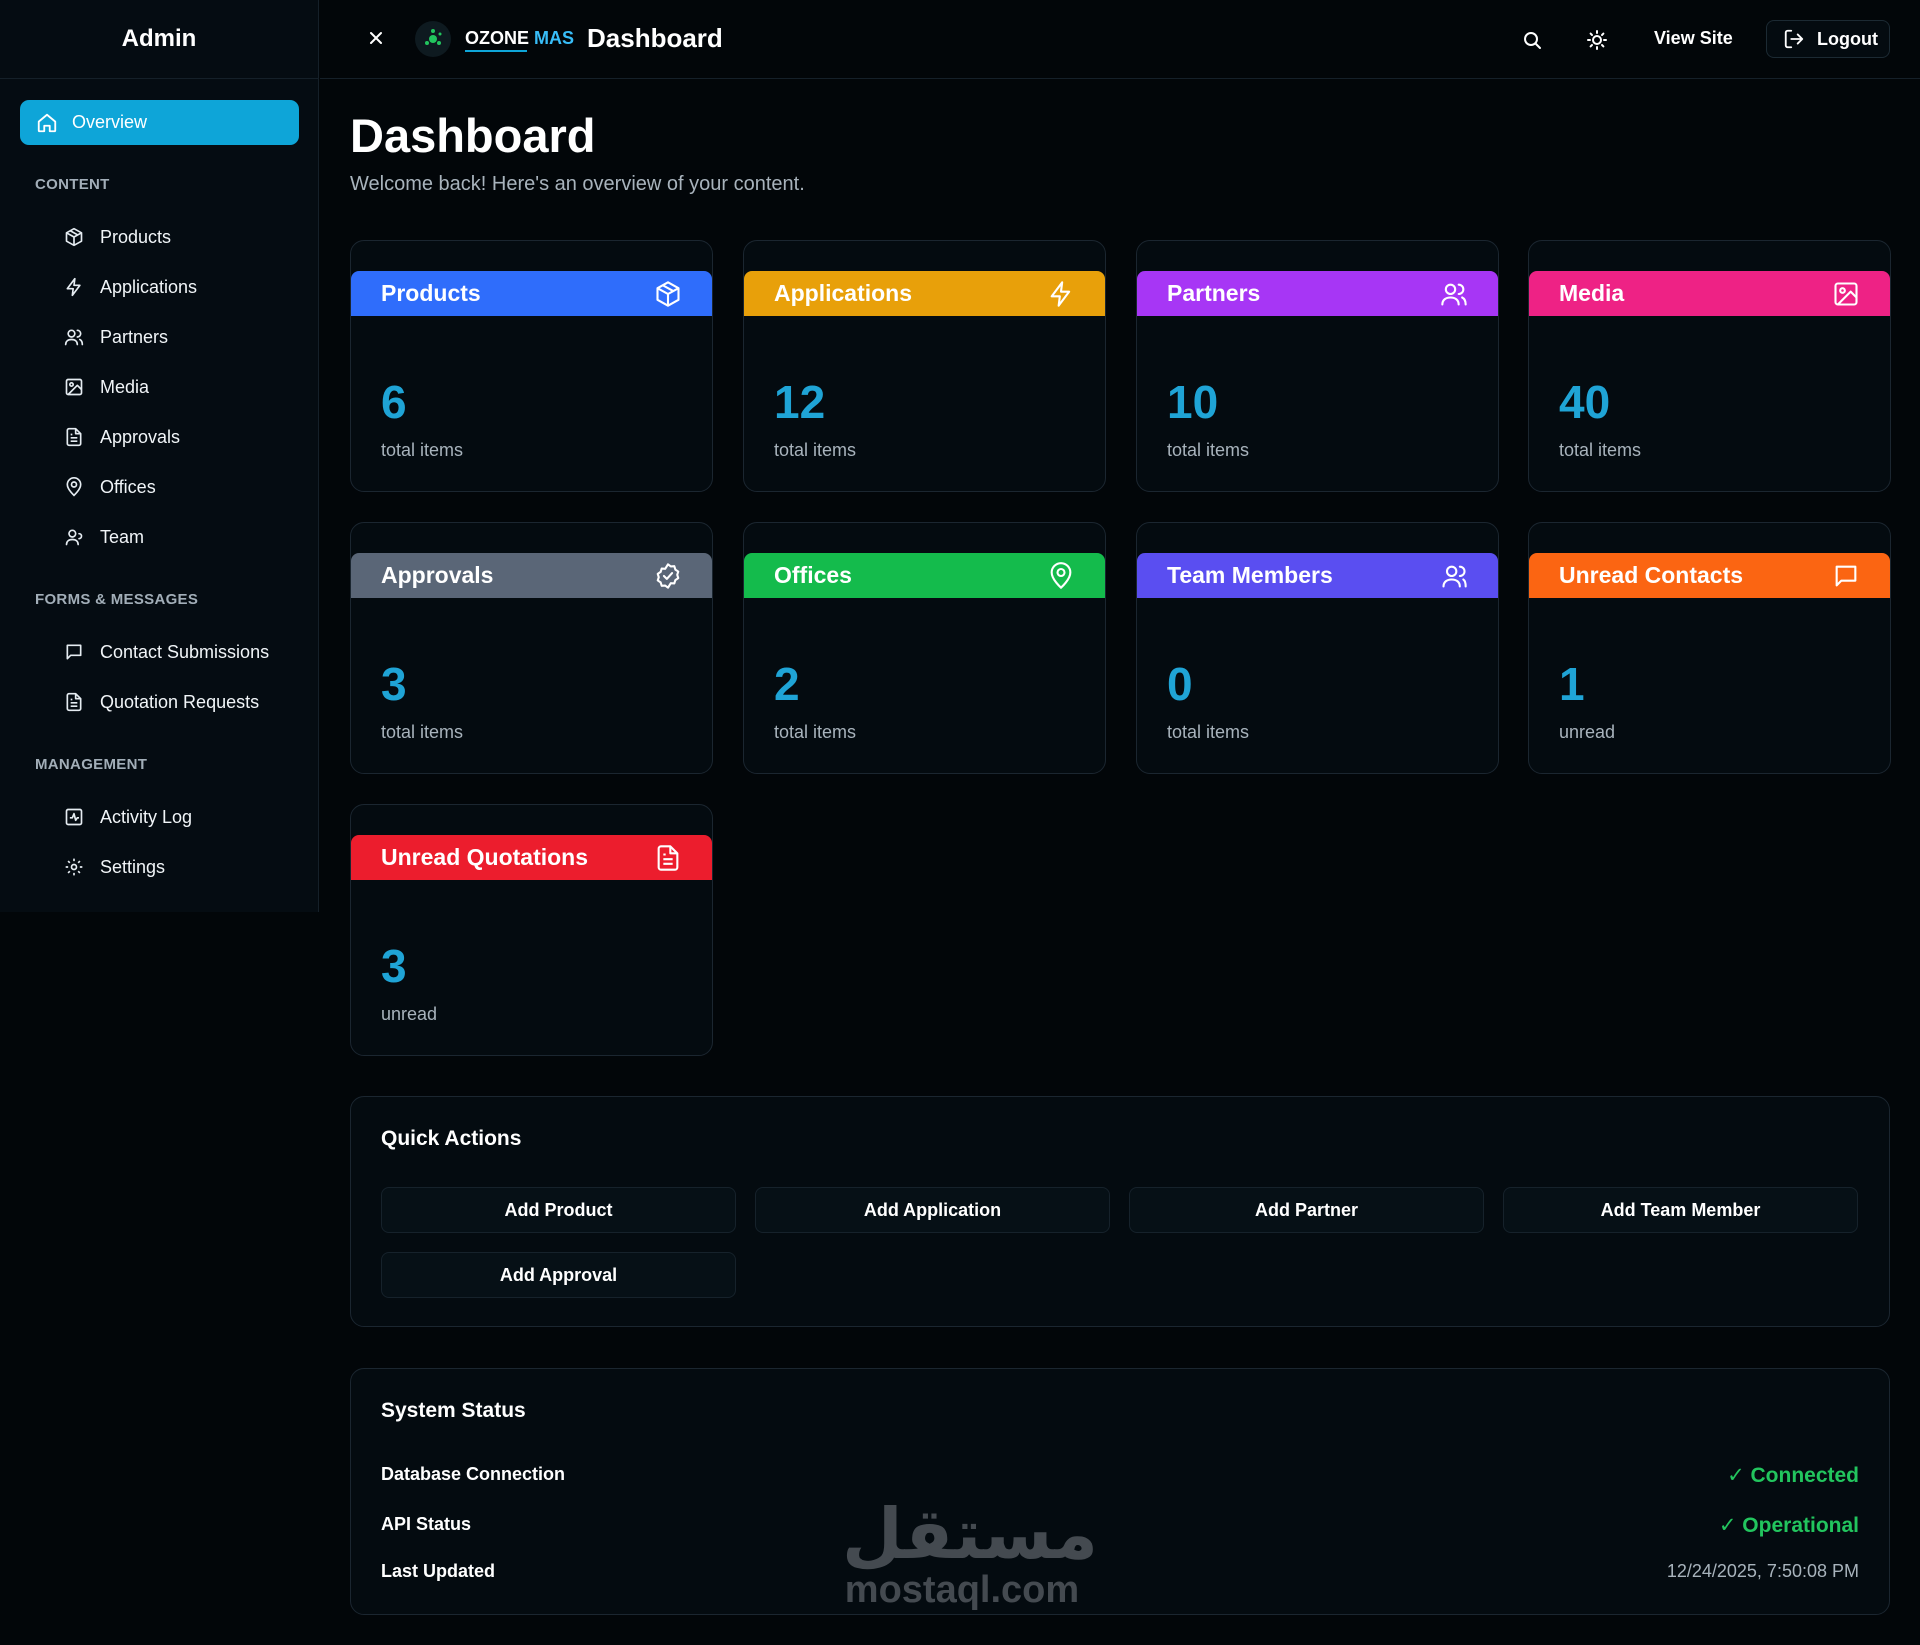  What do you see at coordinates (655, 38) in the screenshot?
I see `topbar-title: Dashboard` at bounding box center [655, 38].